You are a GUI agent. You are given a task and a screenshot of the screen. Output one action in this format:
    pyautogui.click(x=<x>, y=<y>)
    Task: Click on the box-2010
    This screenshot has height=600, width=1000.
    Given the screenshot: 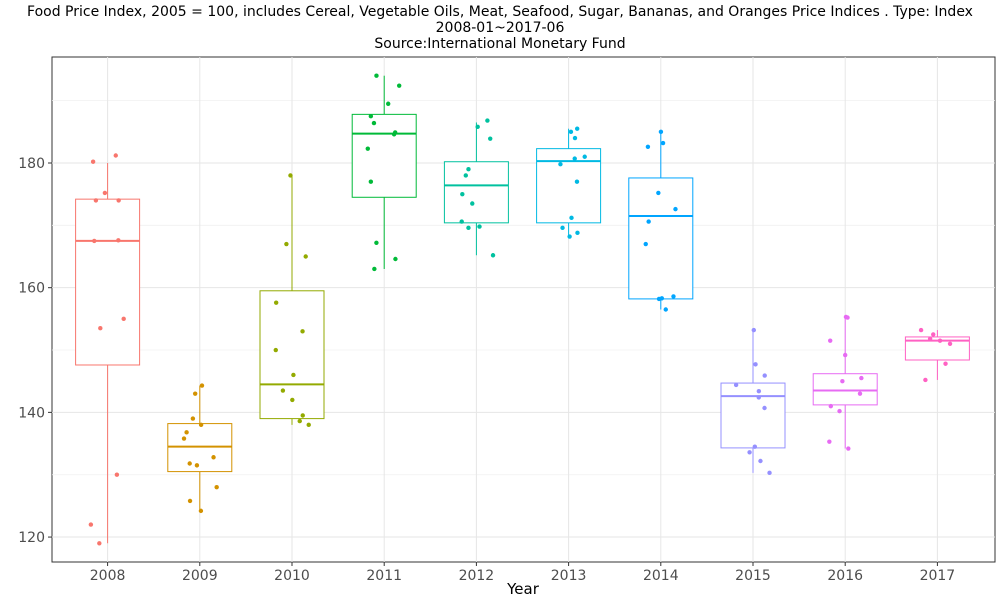 What is the action you would take?
    pyautogui.click(x=292, y=300)
    